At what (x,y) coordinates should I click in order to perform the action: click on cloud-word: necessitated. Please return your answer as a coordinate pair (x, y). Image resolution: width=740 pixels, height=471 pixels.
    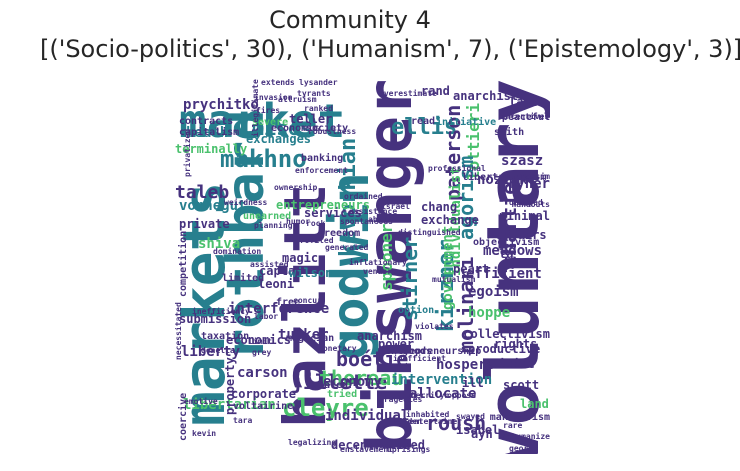
    Looking at the image, I should click on (179, 331).